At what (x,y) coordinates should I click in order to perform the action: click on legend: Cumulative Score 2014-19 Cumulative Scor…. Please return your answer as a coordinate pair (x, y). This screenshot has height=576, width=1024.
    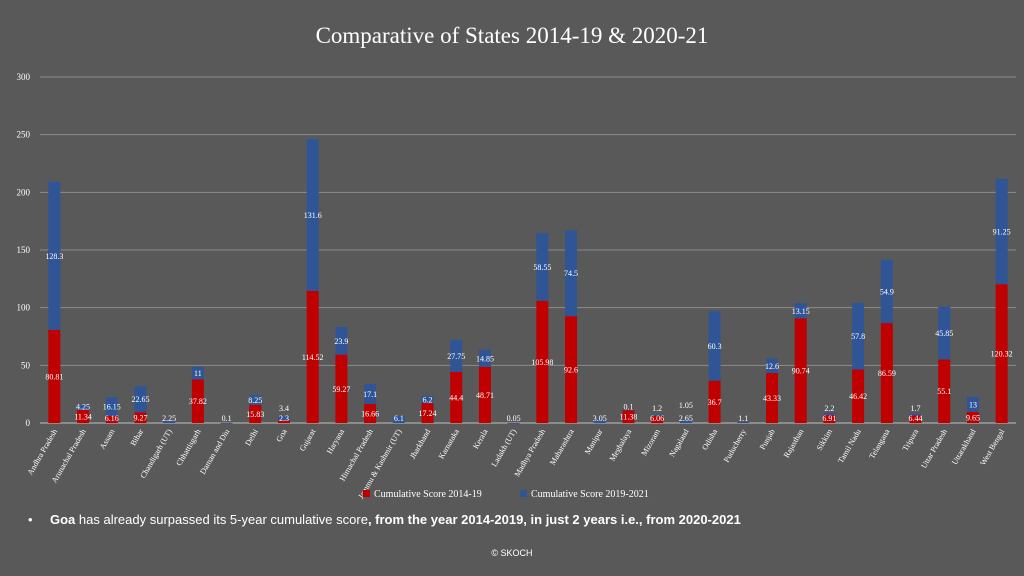
    Looking at the image, I should click on (506, 494).